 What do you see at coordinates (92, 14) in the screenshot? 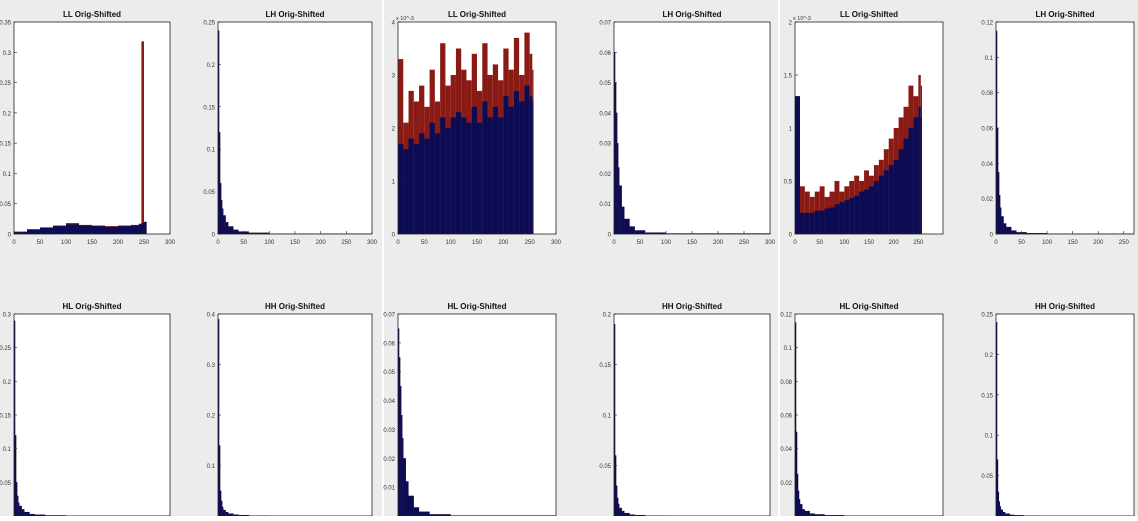
I see `panel-title: LL Orig-Shifted` at bounding box center [92, 14].